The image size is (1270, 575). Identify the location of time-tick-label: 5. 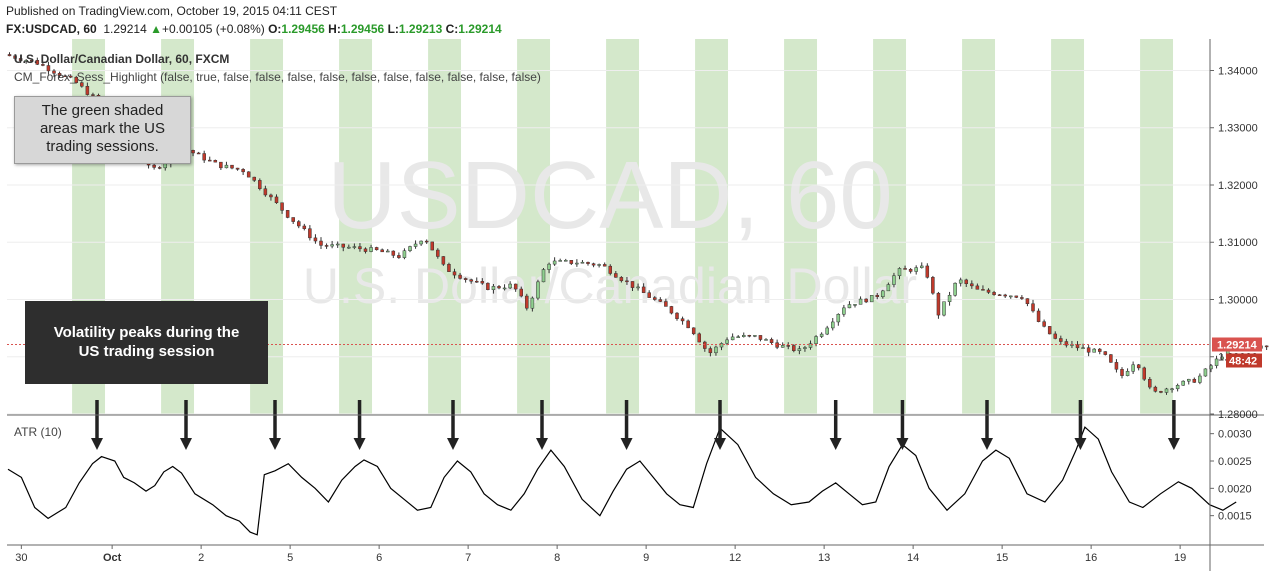
(290, 558).